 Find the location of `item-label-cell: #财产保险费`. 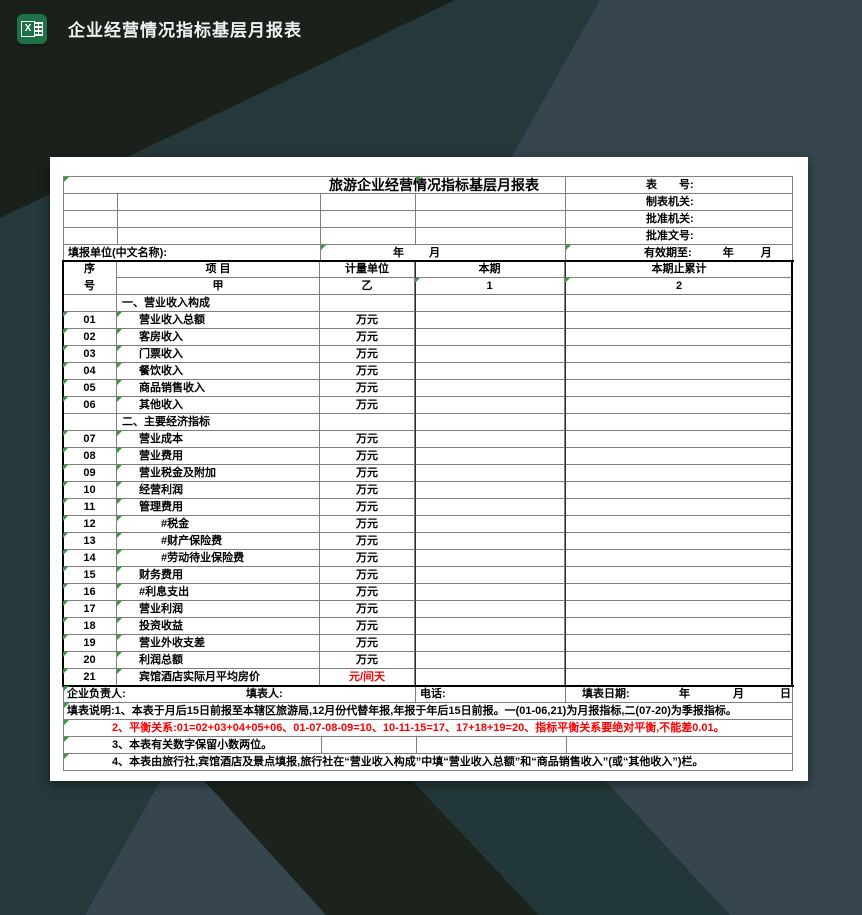

item-label-cell: #财产保险费 is located at coordinates (218, 541).